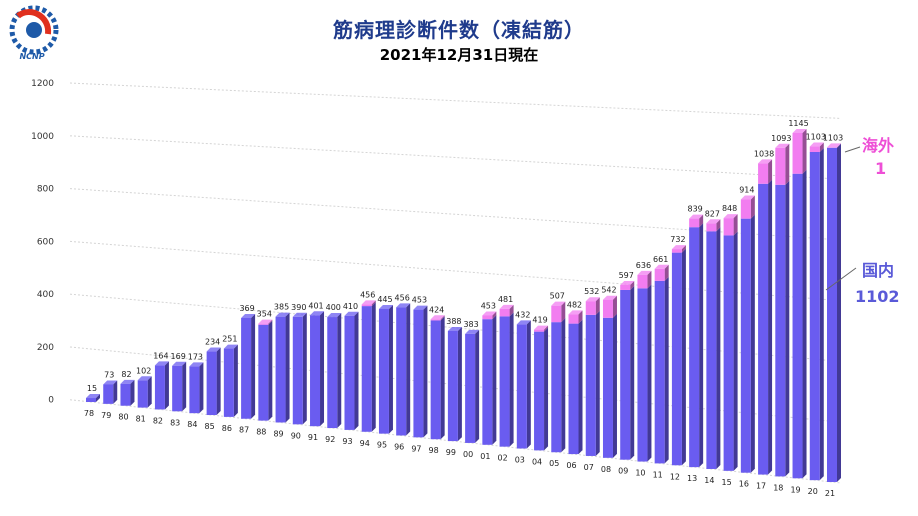  Describe the element at coordinates (658, 474) in the screenshot. I see `x-tick-label: 11` at that location.